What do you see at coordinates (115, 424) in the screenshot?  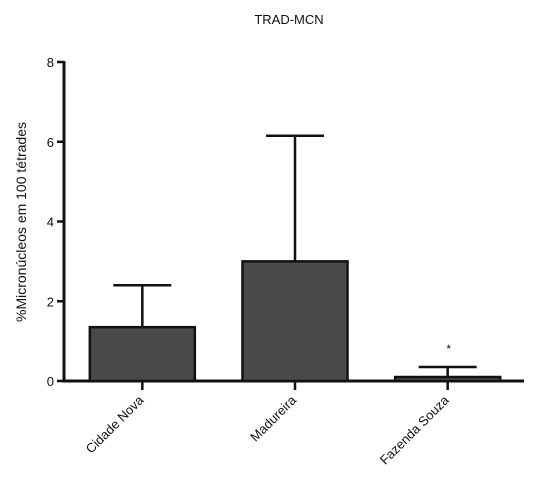 I see `category-label: Cidade Nova` at bounding box center [115, 424].